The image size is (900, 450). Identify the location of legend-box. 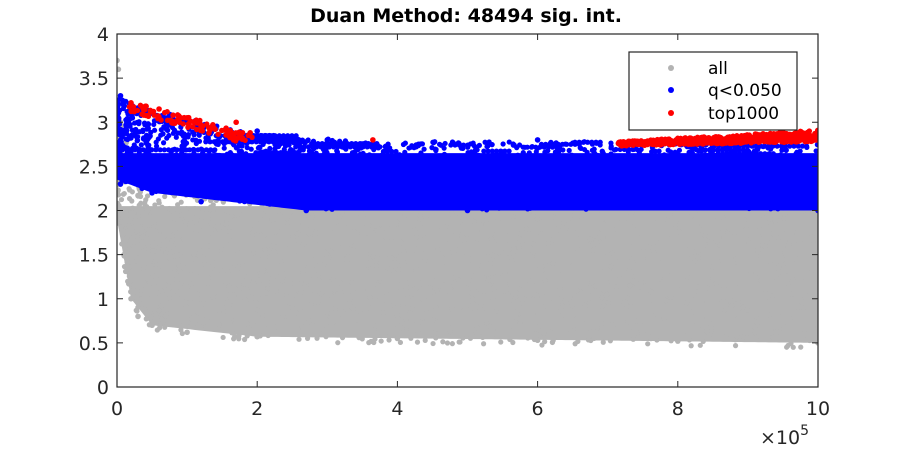
(713, 91).